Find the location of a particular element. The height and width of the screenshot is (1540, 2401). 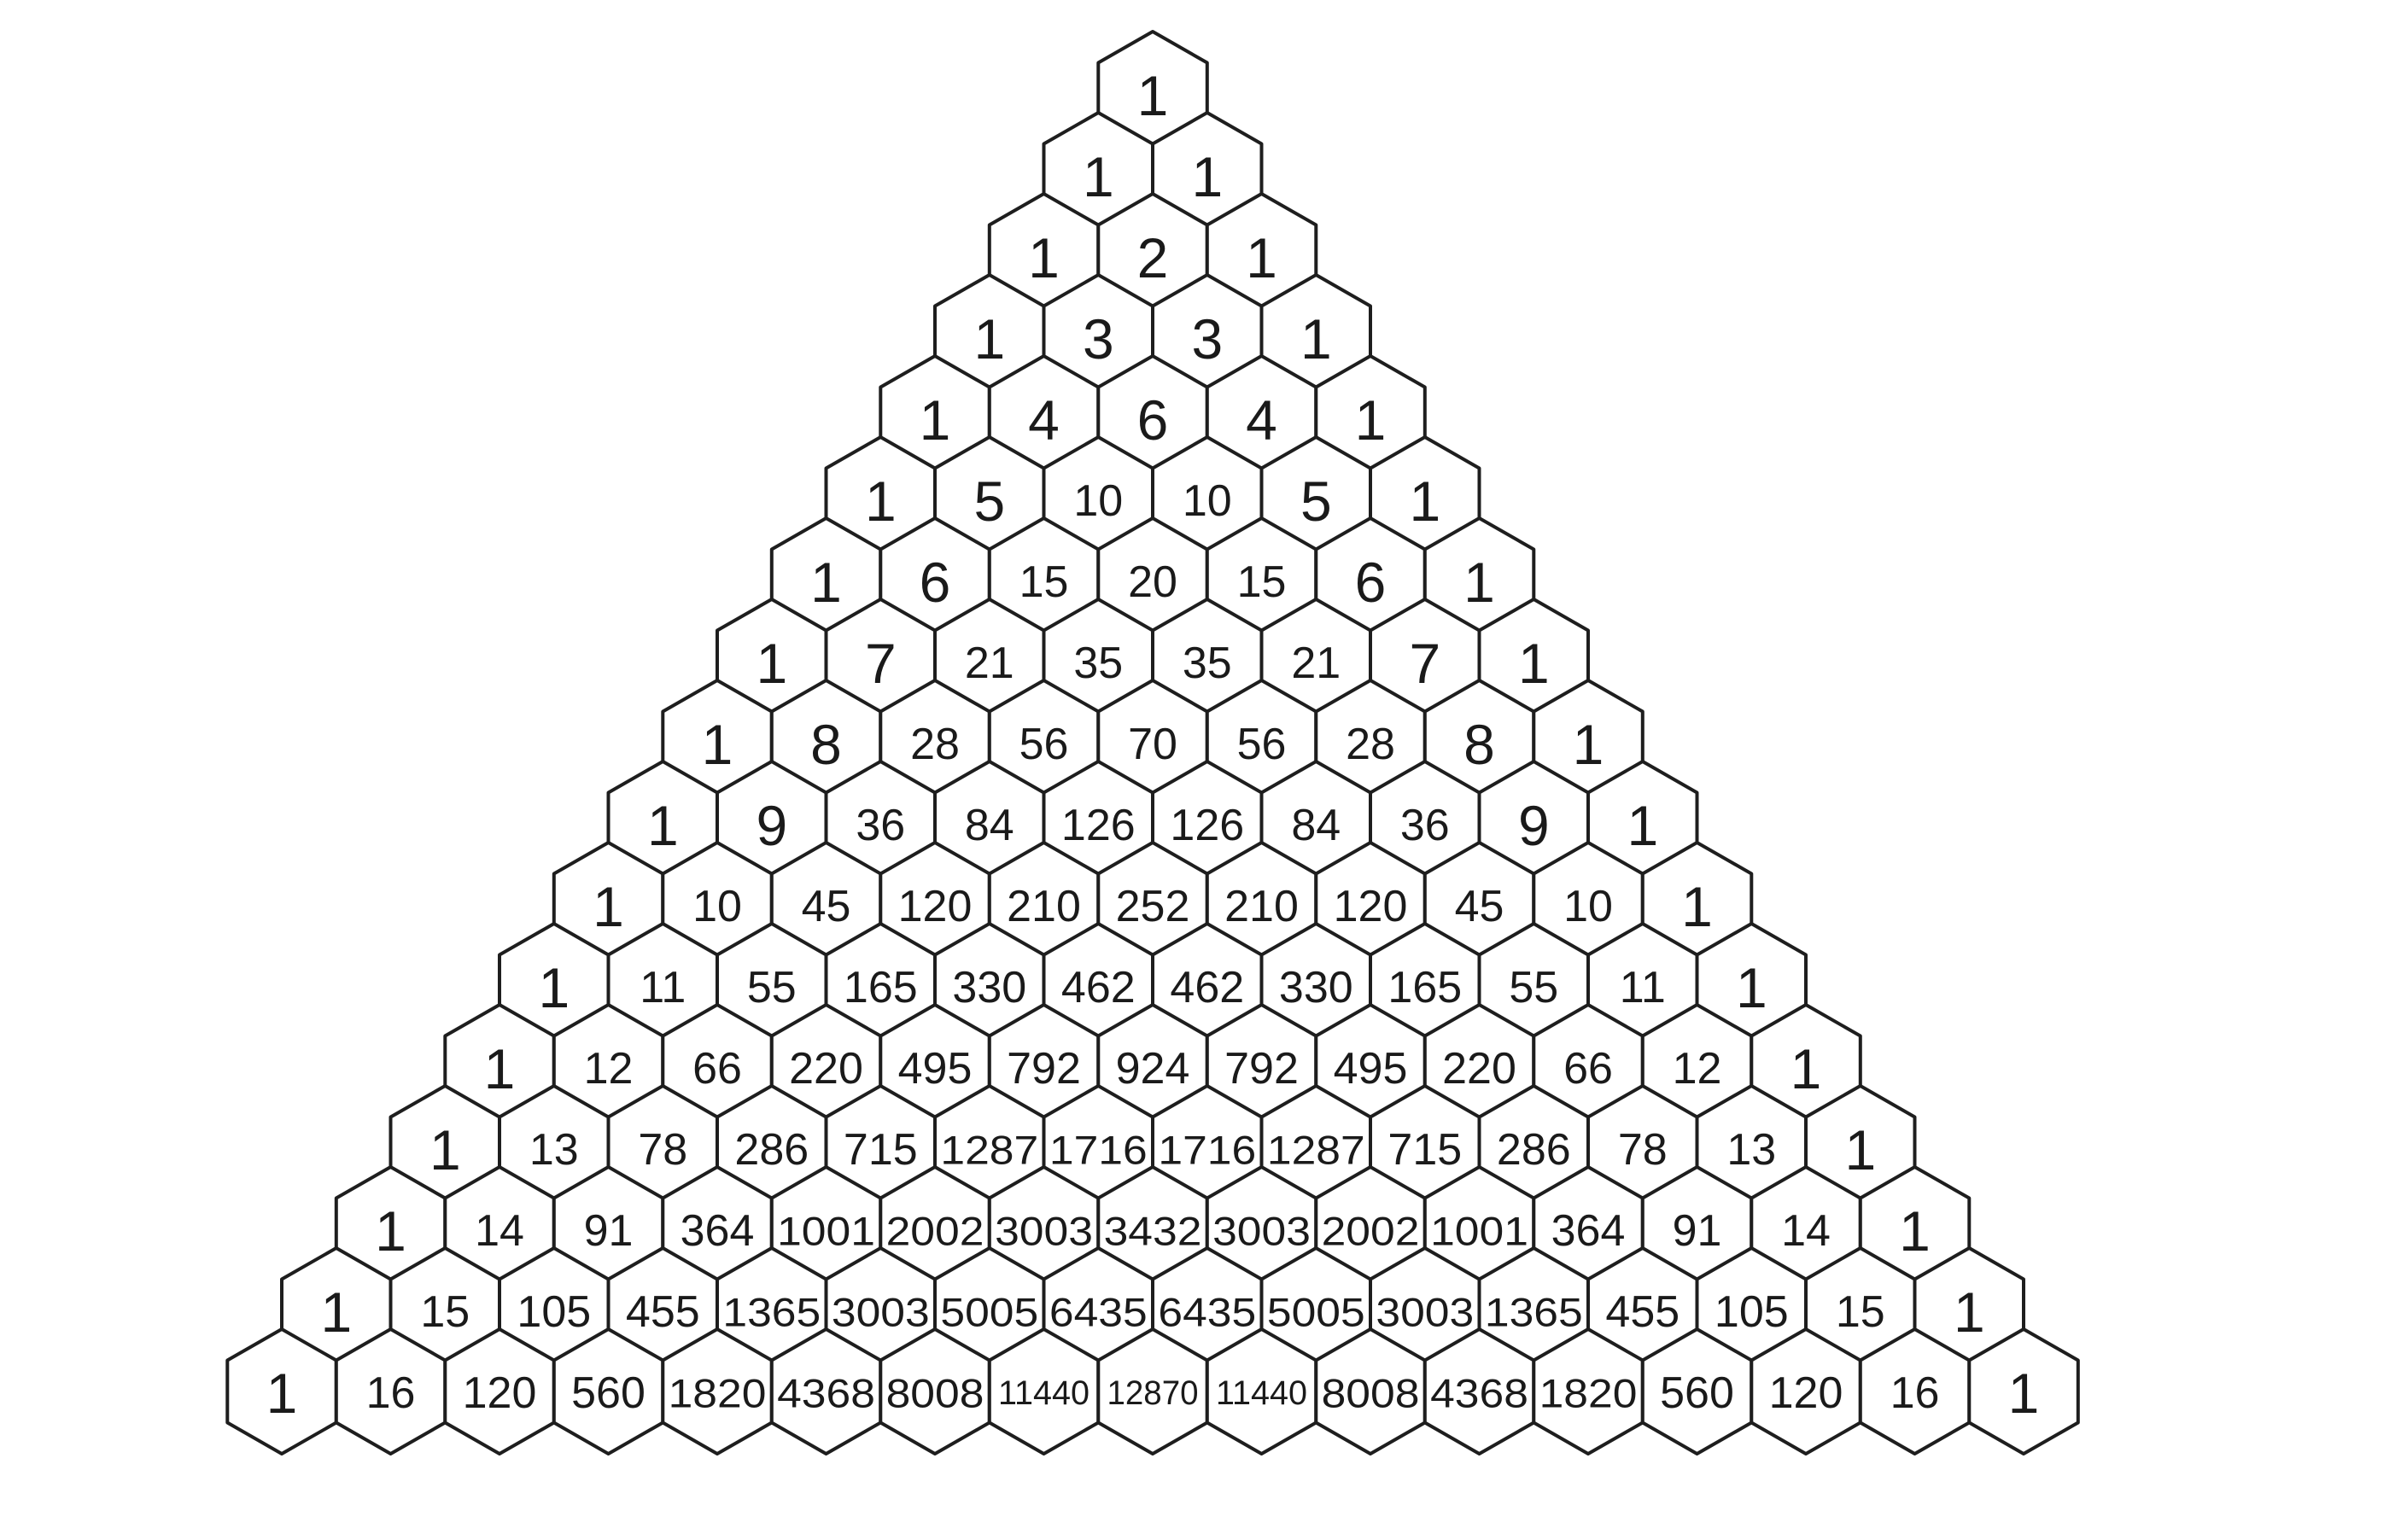

hex-cell: 3 is located at coordinates (1098, 337).